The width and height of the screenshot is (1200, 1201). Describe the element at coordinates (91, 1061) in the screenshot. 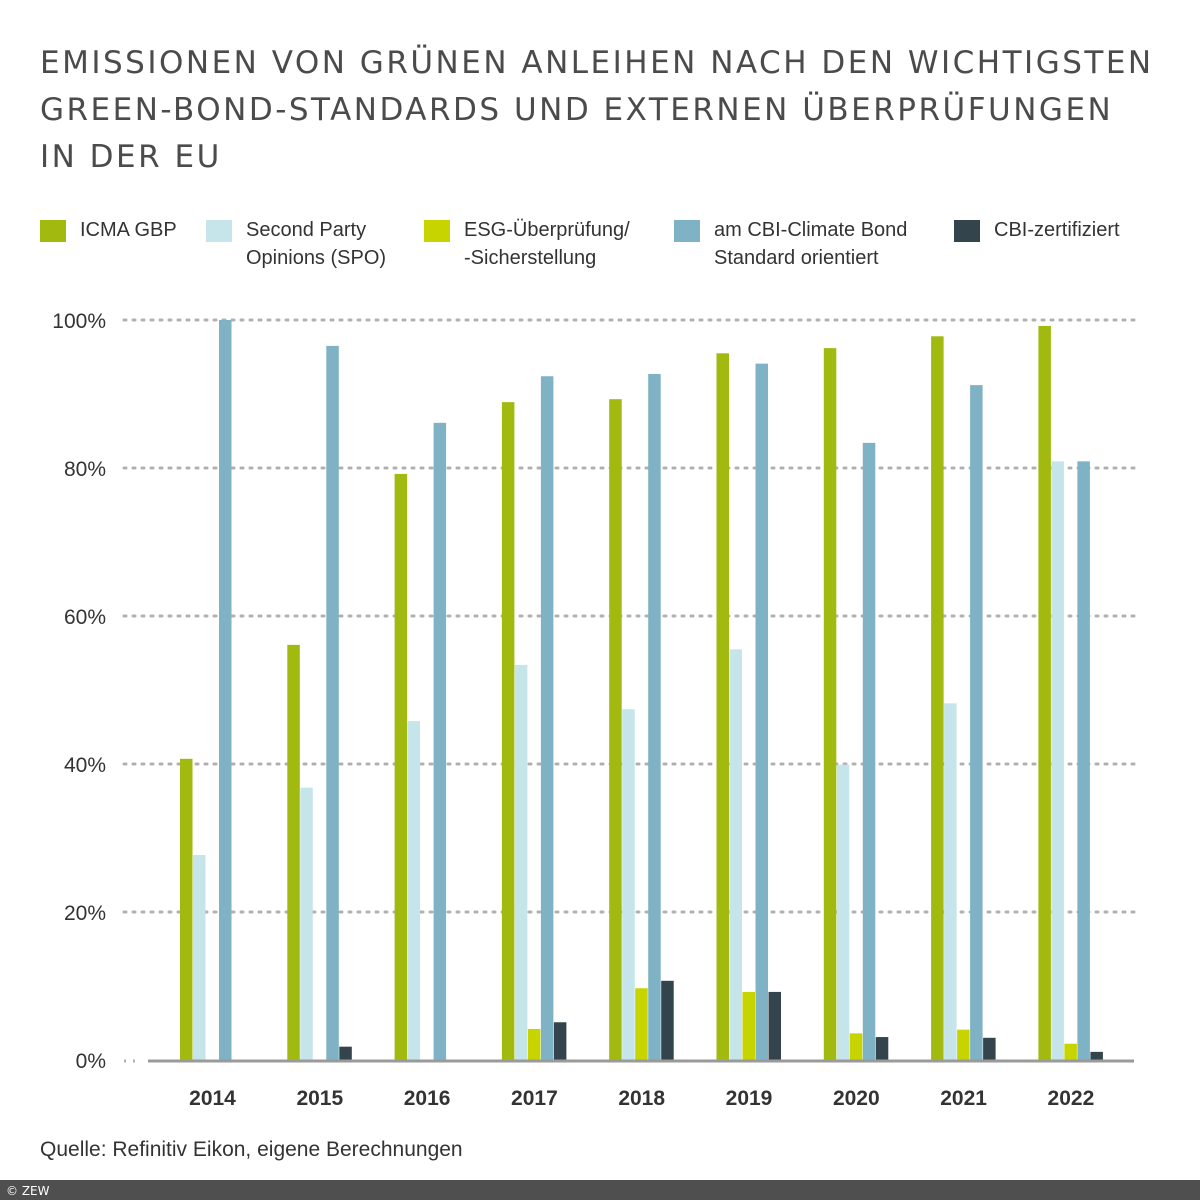

I see `y-tick-label: 0%` at that location.